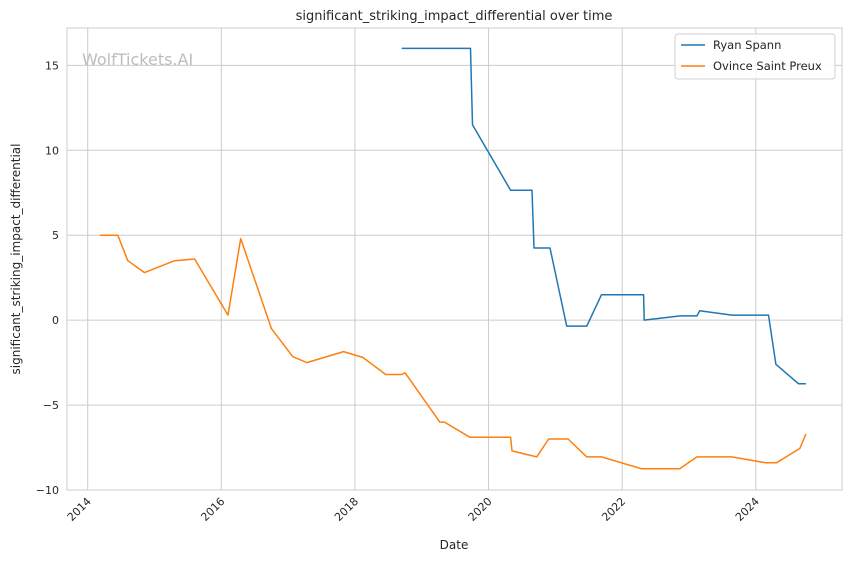  What do you see at coordinates (212, 509) in the screenshot?
I see `x-tick-label: 2016` at bounding box center [212, 509].